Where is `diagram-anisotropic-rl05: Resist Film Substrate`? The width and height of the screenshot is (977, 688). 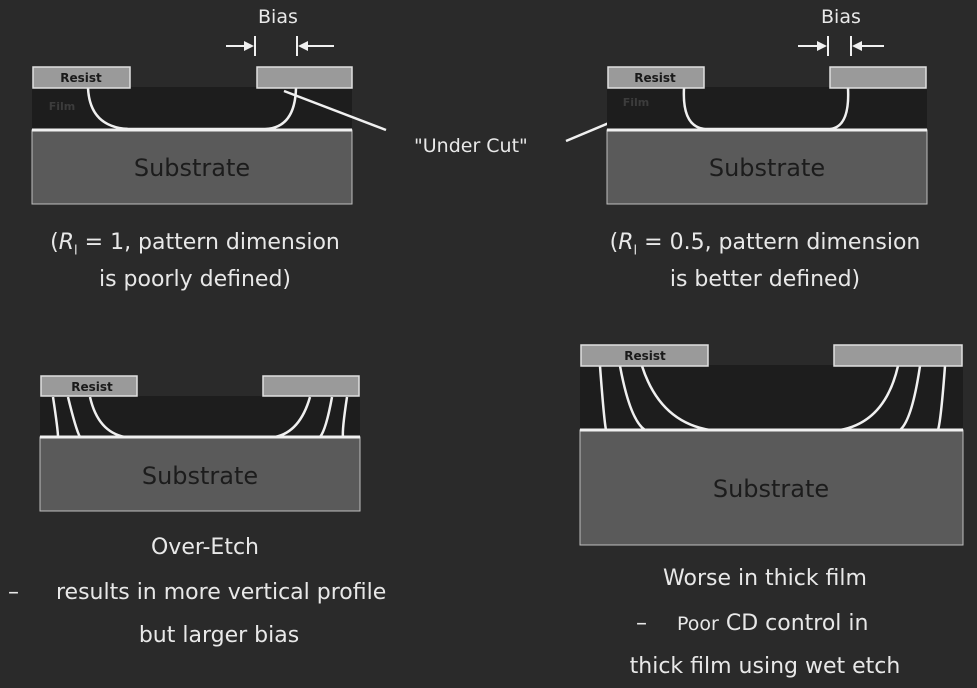
diagram-anisotropic-rl05: Resist Film Substrate is located at coordinates (767, 120).